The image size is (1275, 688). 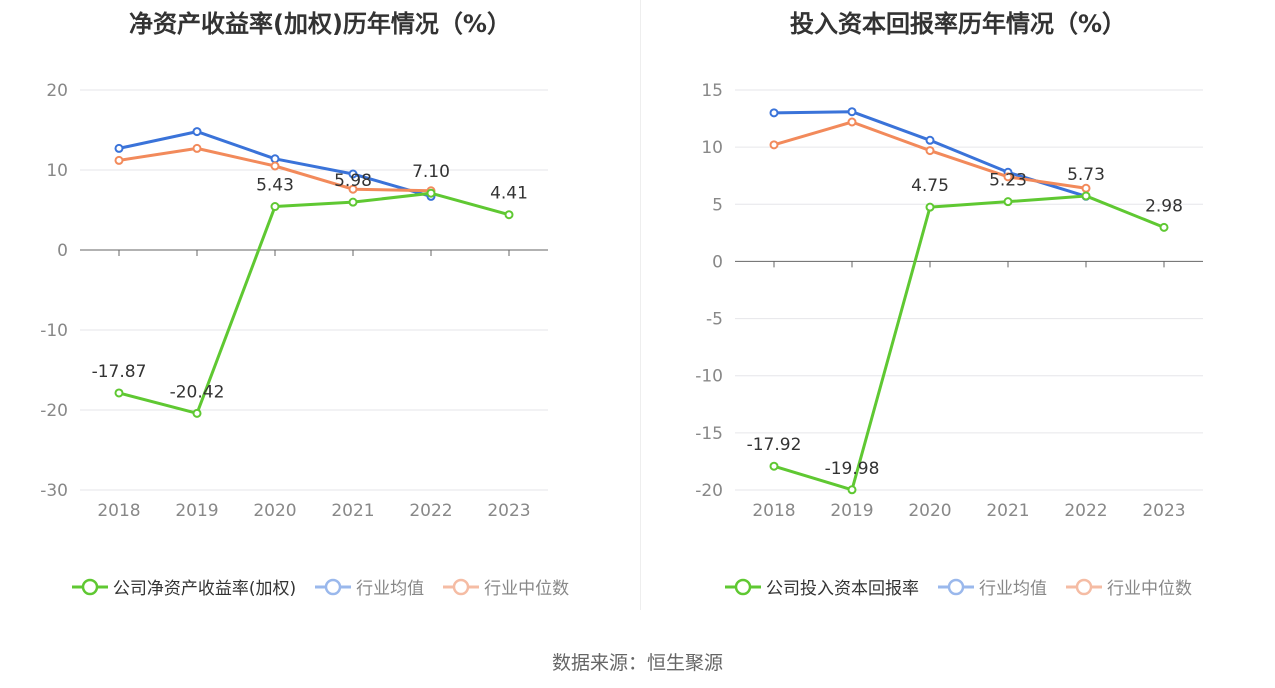 I want to click on legend-item-company: 公司投入资本回报率, so click(x=821, y=586).